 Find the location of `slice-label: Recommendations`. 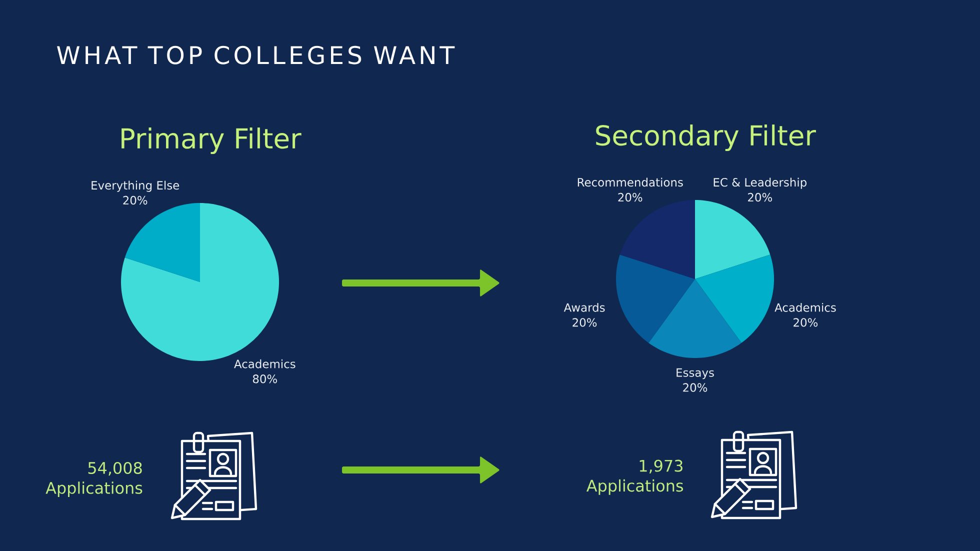

slice-label: Recommendations is located at coordinates (630, 182).